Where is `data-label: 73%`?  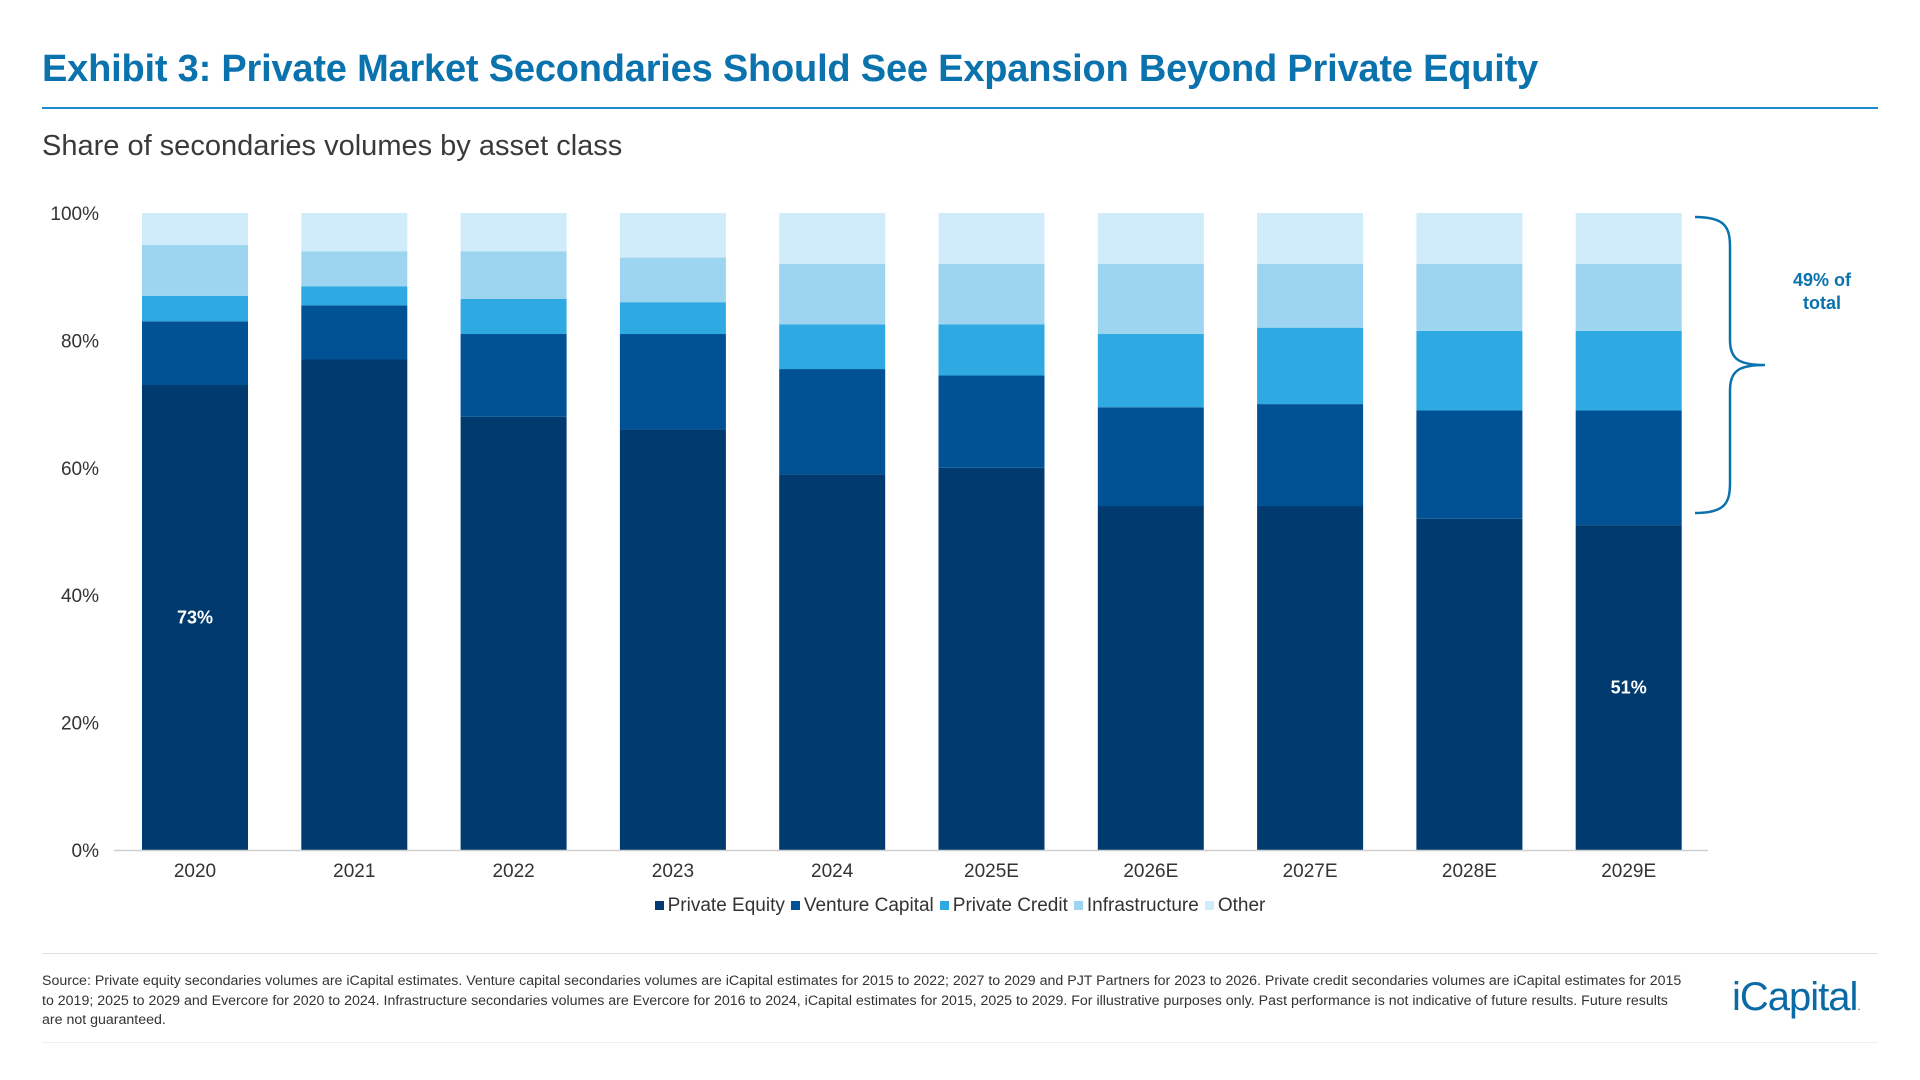 data-label: 73% is located at coordinates (195, 617).